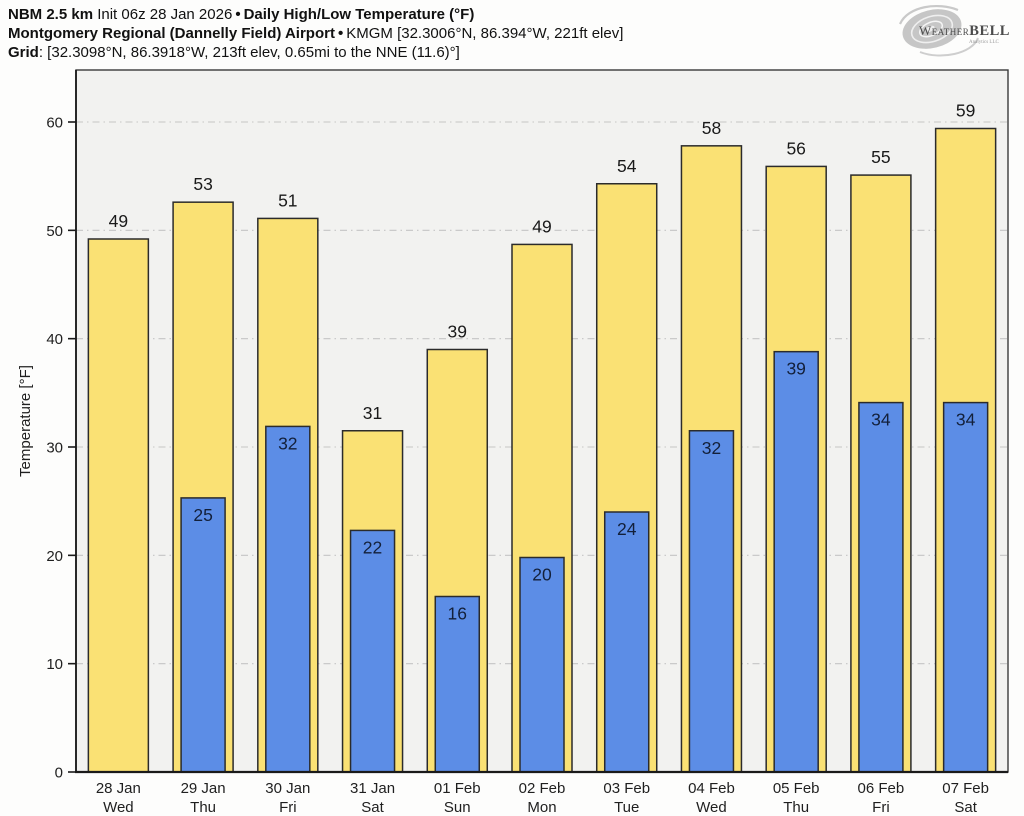  I want to click on low-value-label: 39, so click(795, 369).